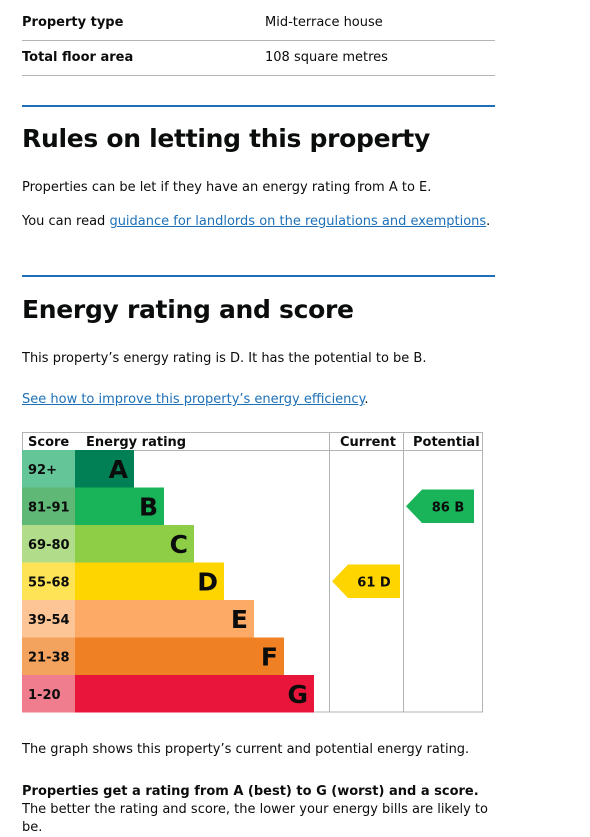 The width and height of the screenshot is (590, 837). I want to click on energy-heading: Energy rating and score, so click(188, 309).